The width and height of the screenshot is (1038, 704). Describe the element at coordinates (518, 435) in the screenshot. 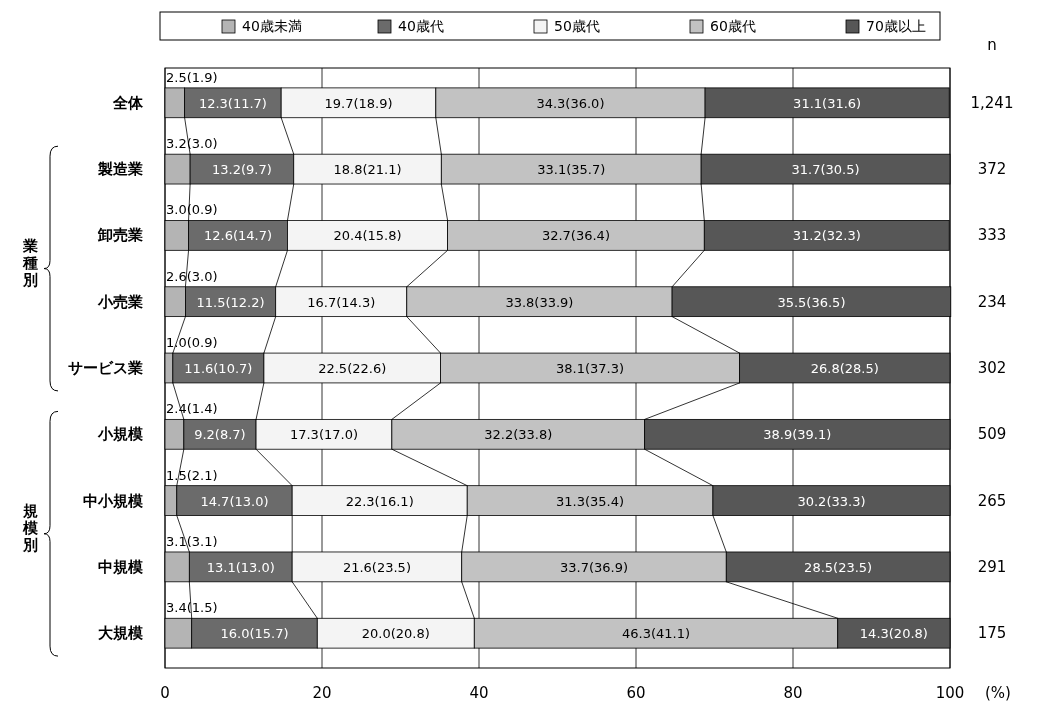

I see `data-label: 32.2(33.8)` at that location.